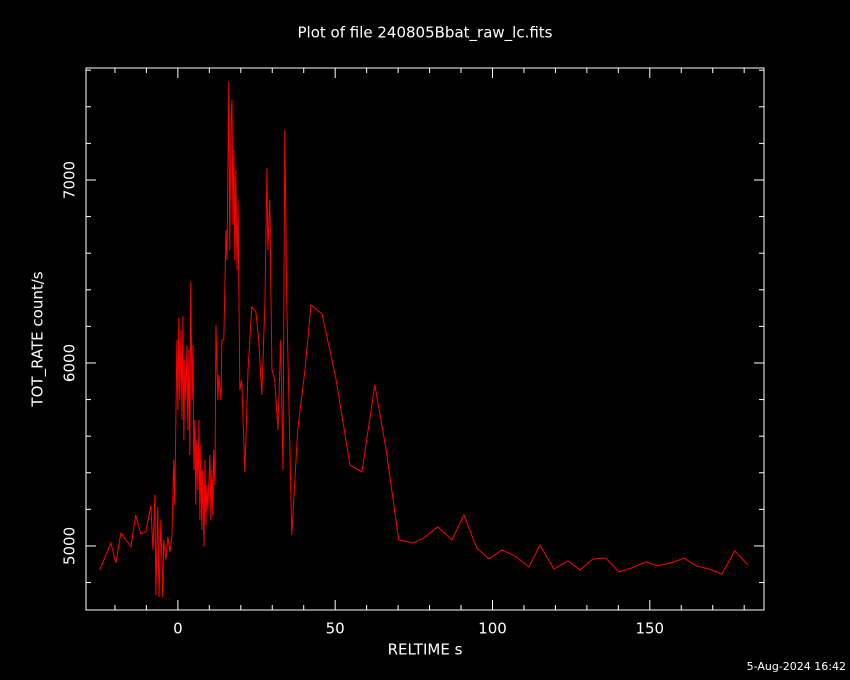  Describe the element at coordinates (649, 629) in the screenshot. I see `x-tick-label: 150` at that location.